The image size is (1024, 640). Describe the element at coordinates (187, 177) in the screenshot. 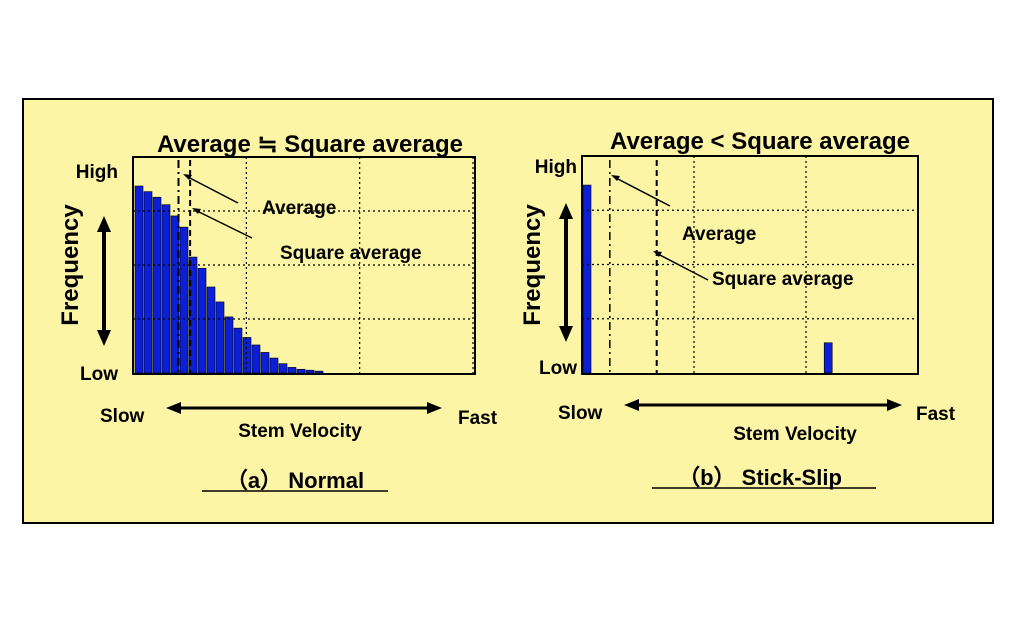

I see `chart-a-average-arrowhead` at that location.